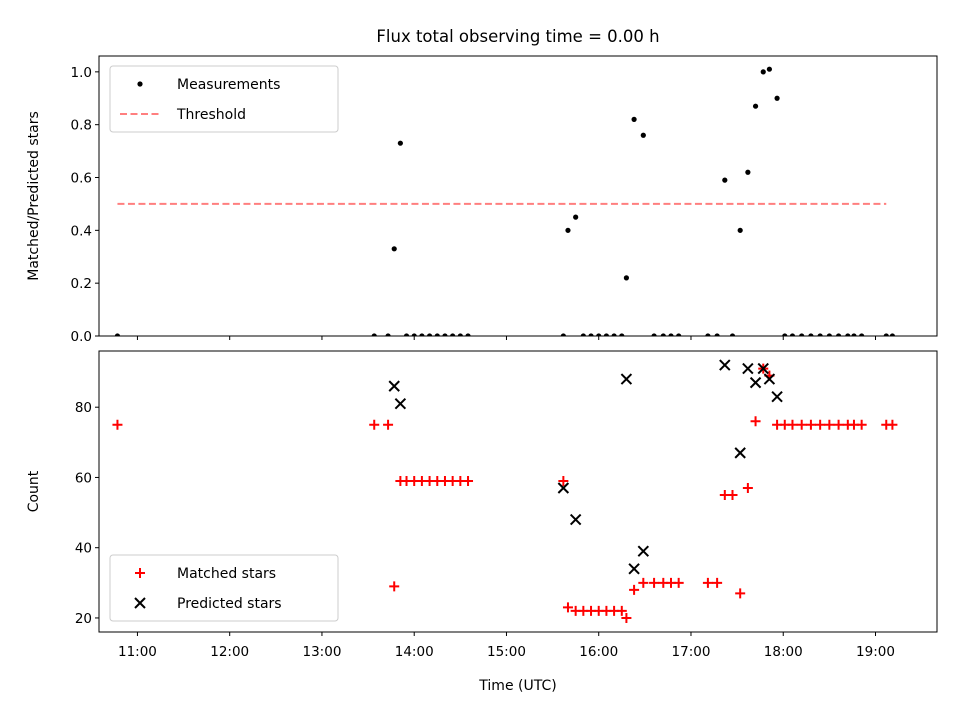 This screenshot has width=960, height=720. Describe the element at coordinates (783, 652) in the screenshot. I see `x-tick-label: 18:00` at that location.